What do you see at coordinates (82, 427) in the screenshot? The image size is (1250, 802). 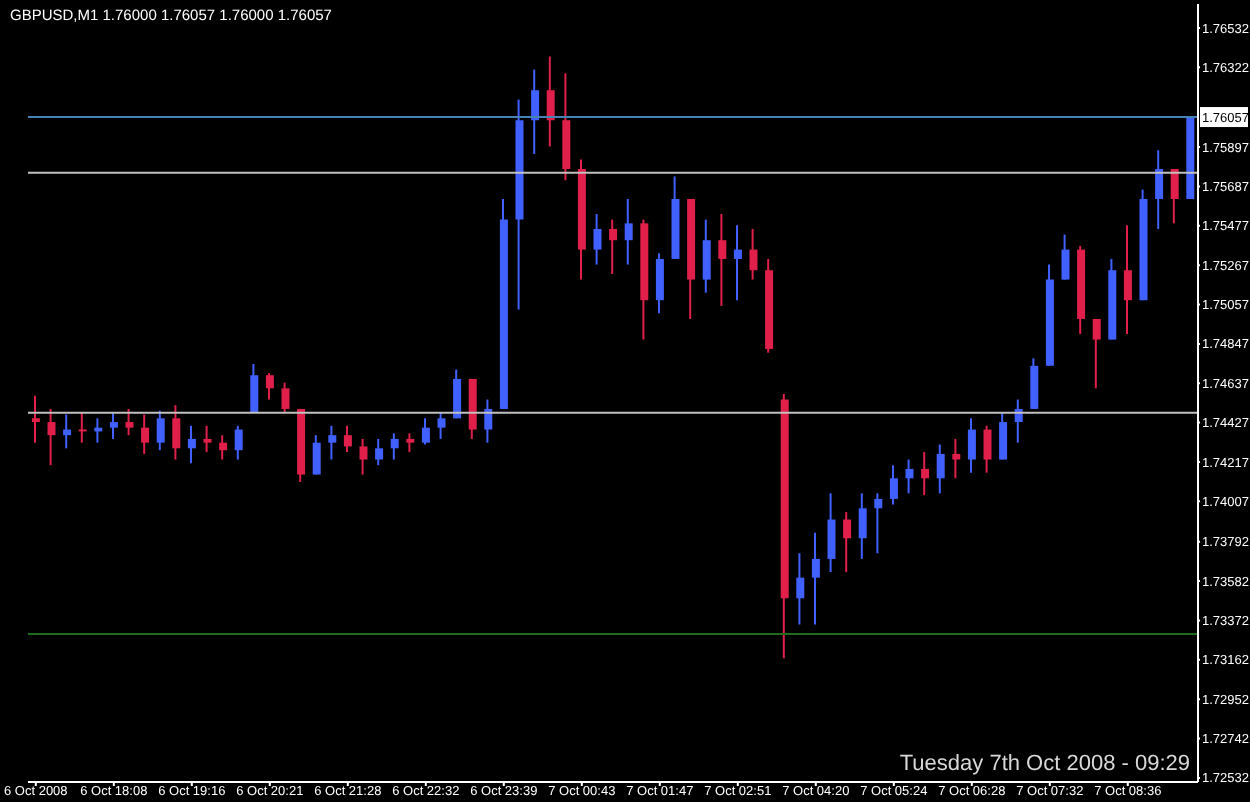 I see `candlestick` at bounding box center [82, 427].